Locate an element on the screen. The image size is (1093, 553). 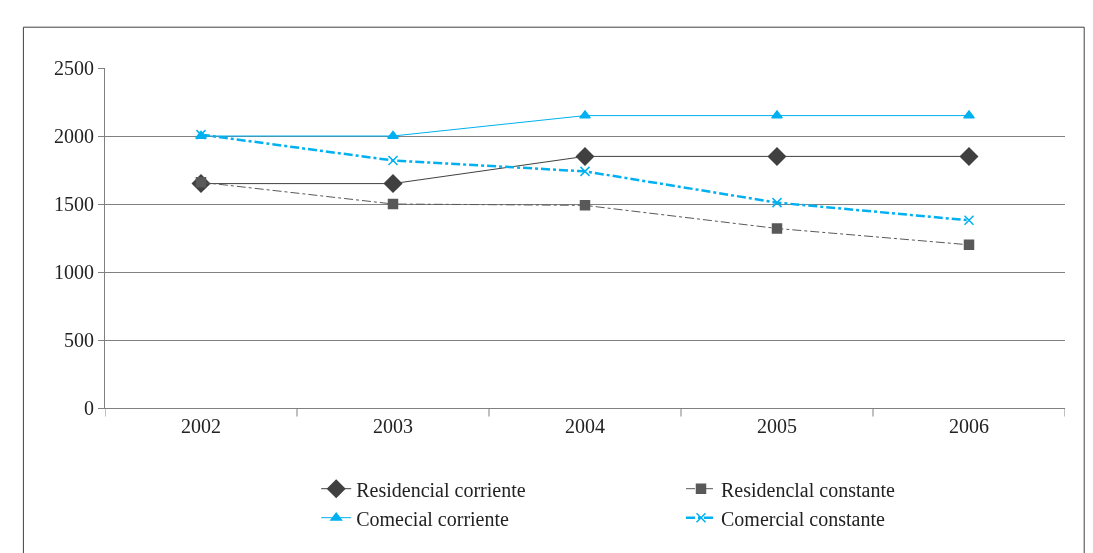
y-tick-label: 500 is located at coordinates (79, 340).